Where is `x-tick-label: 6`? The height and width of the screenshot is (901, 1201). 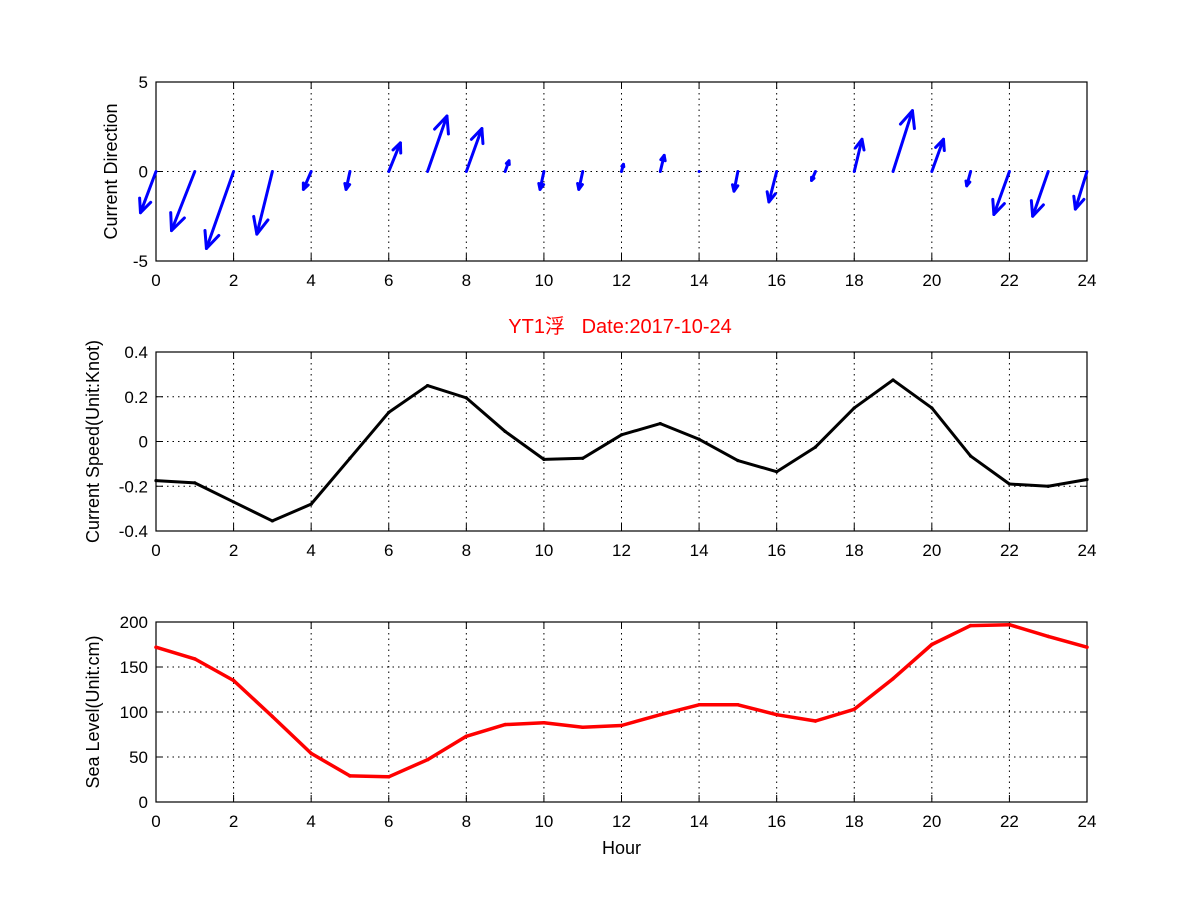 x-tick-label: 6 is located at coordinates (388, 821).